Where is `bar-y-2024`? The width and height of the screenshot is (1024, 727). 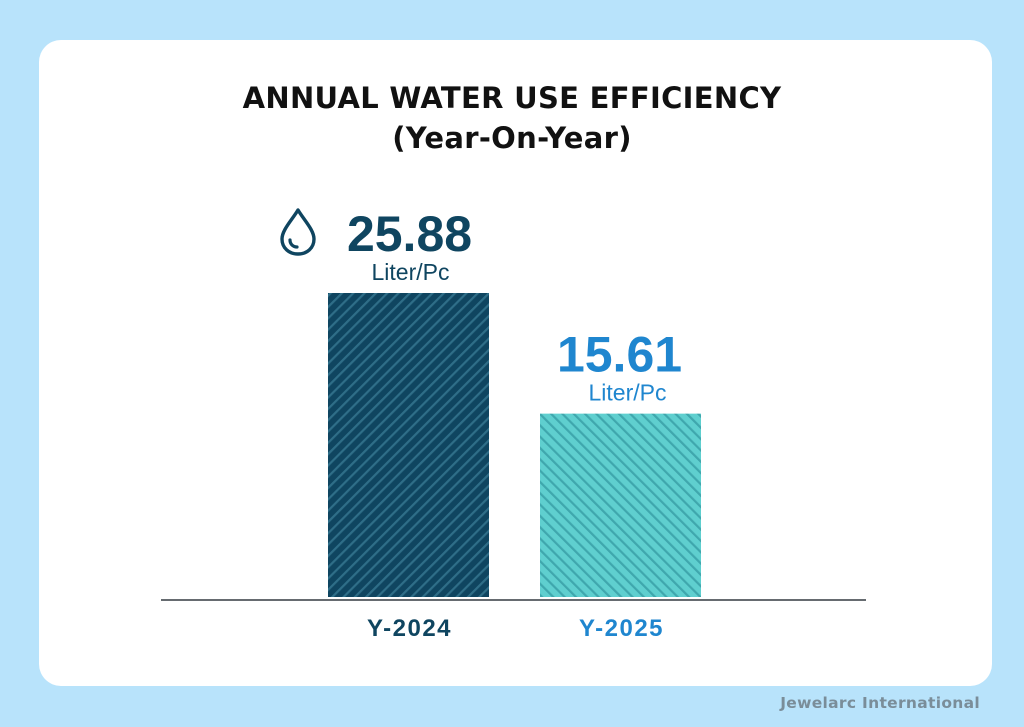 bar-y-2024 is located at coordinates (408, 445).